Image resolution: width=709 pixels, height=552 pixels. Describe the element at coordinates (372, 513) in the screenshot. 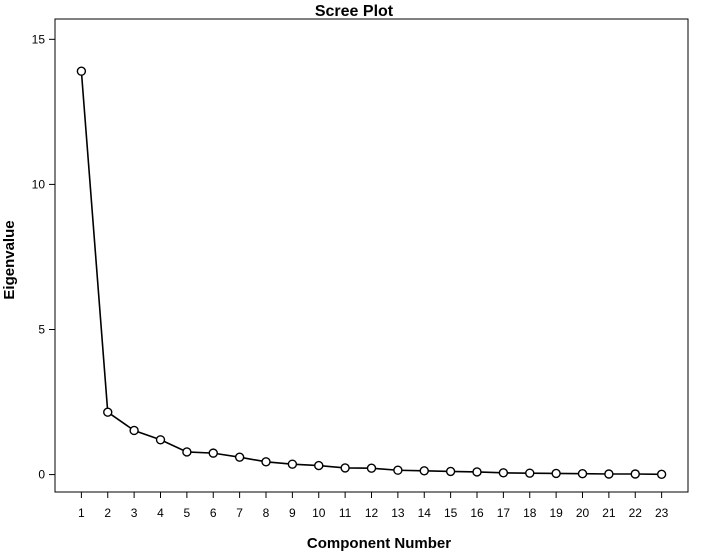

I see `x-tick-label: 12` at that location.